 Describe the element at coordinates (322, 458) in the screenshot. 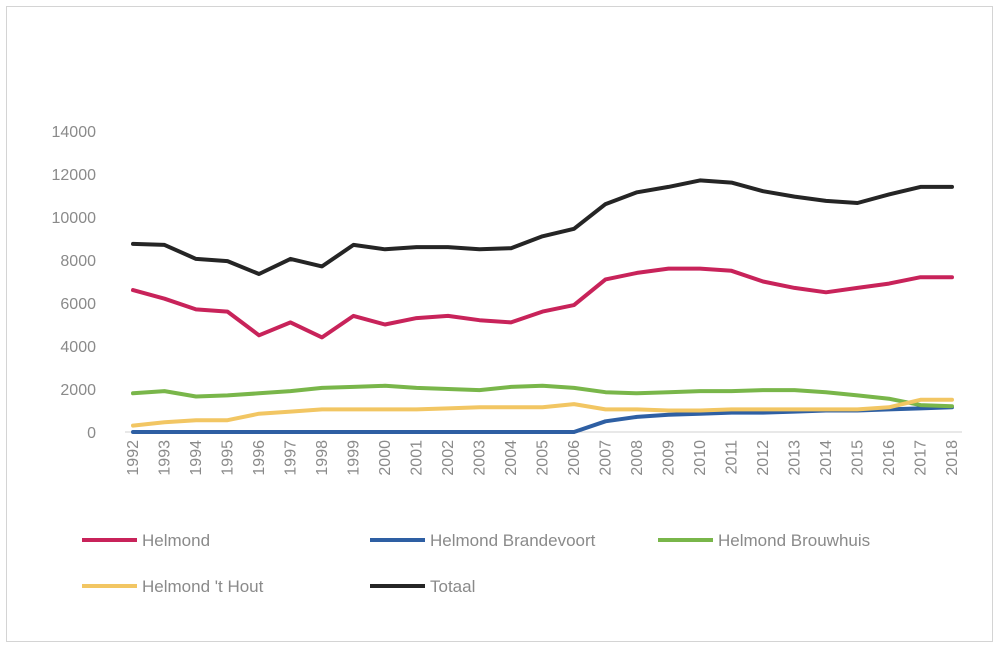

I see `x-tick-label: 1998` at that location.